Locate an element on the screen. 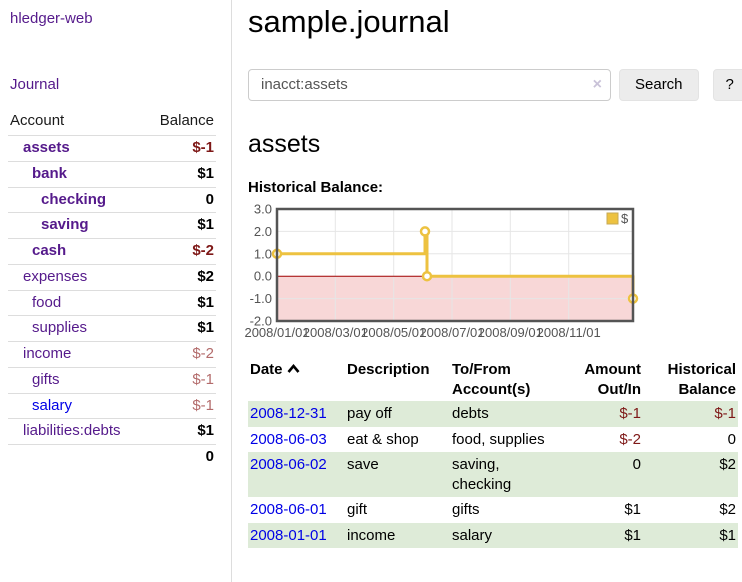 This screenshot has width=742, height=582. account-link-food: food is located at coordinates (47, 302).